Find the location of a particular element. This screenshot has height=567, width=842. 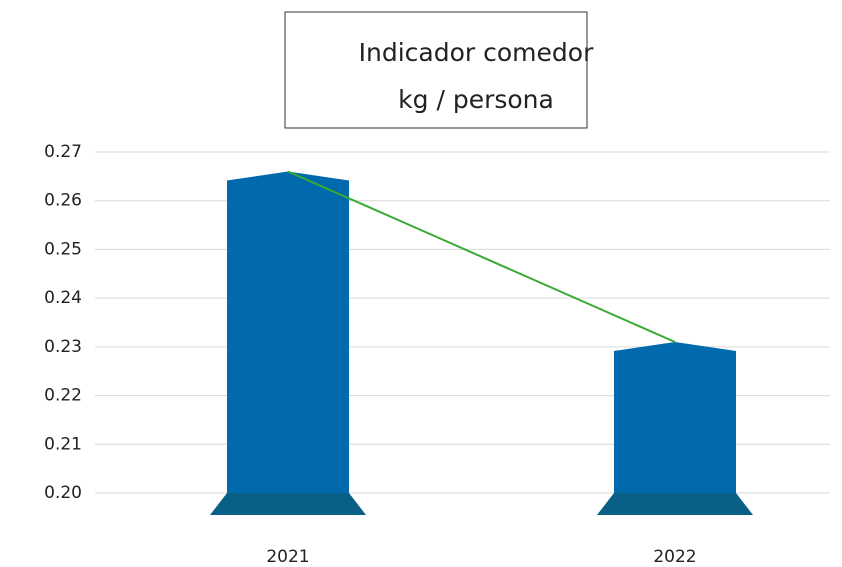

y-tick-label: 0.25 is located at coordinates (63, 249).